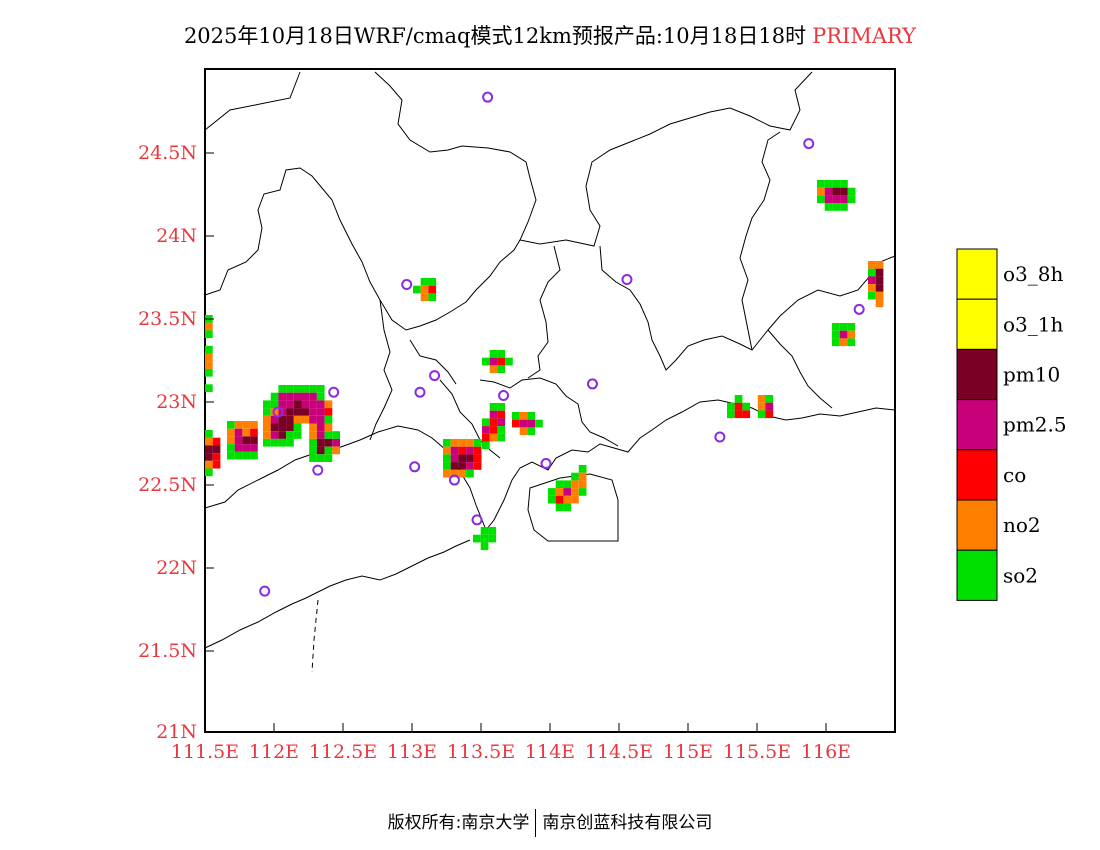 Image resolution: width=1100 pixels, height=850 pixels. What do you see at coordinates (1033, 324) in the screenshot?
I see `legend-label: o3_1h` at bounding box center [1033, 324].